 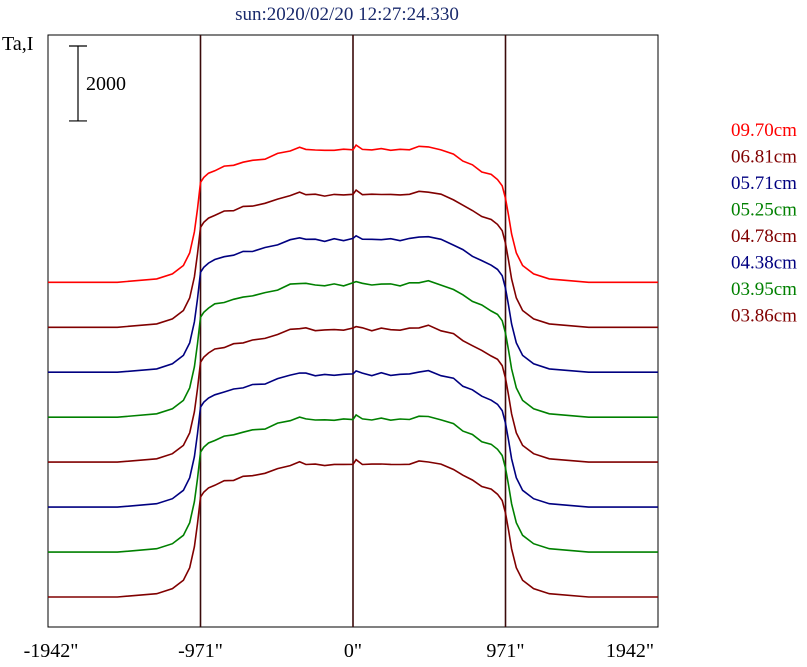 What do you see at coordinates (764, 183) in the screenshot?
I see `legend-entry: 05.71cm` at bounding box center [764, 183].